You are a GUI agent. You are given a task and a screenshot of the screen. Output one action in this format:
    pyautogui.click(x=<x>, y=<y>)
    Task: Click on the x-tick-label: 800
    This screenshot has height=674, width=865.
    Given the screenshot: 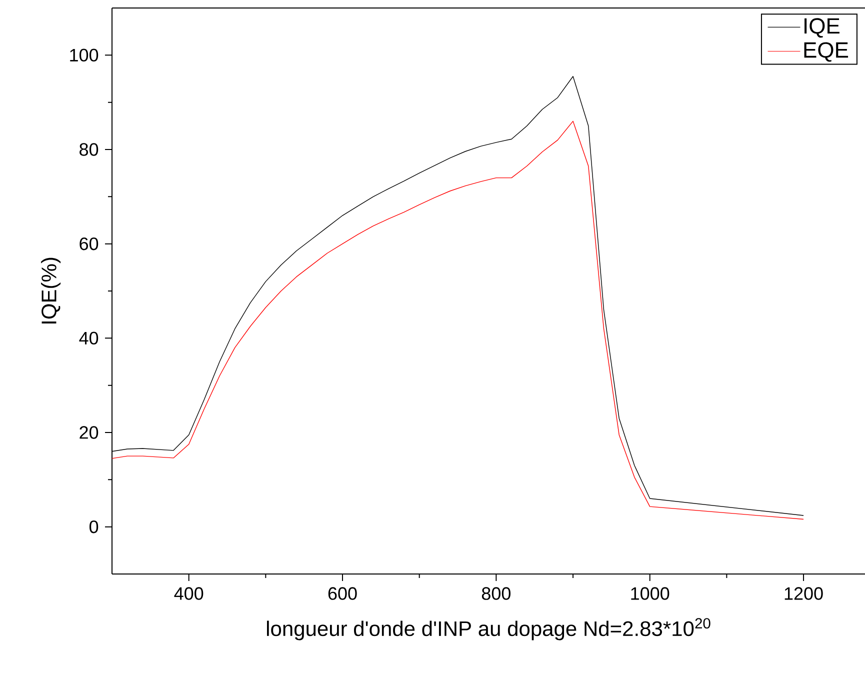 What is the action you would take?
    pyautogui.click(x=496, y=593)
    